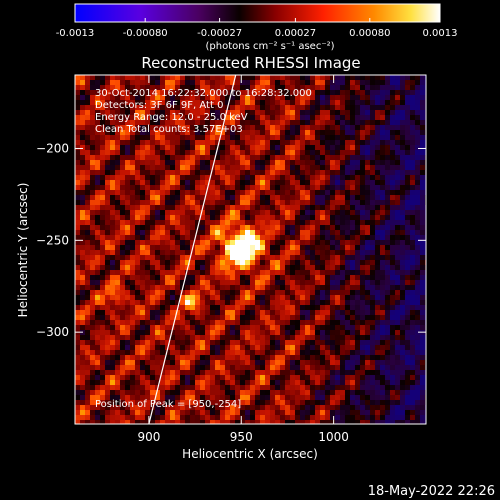  I want to click on colorbar-unit-label: (photons cm⁻² s⁻¹ asec⁻²), so click(269, 46).